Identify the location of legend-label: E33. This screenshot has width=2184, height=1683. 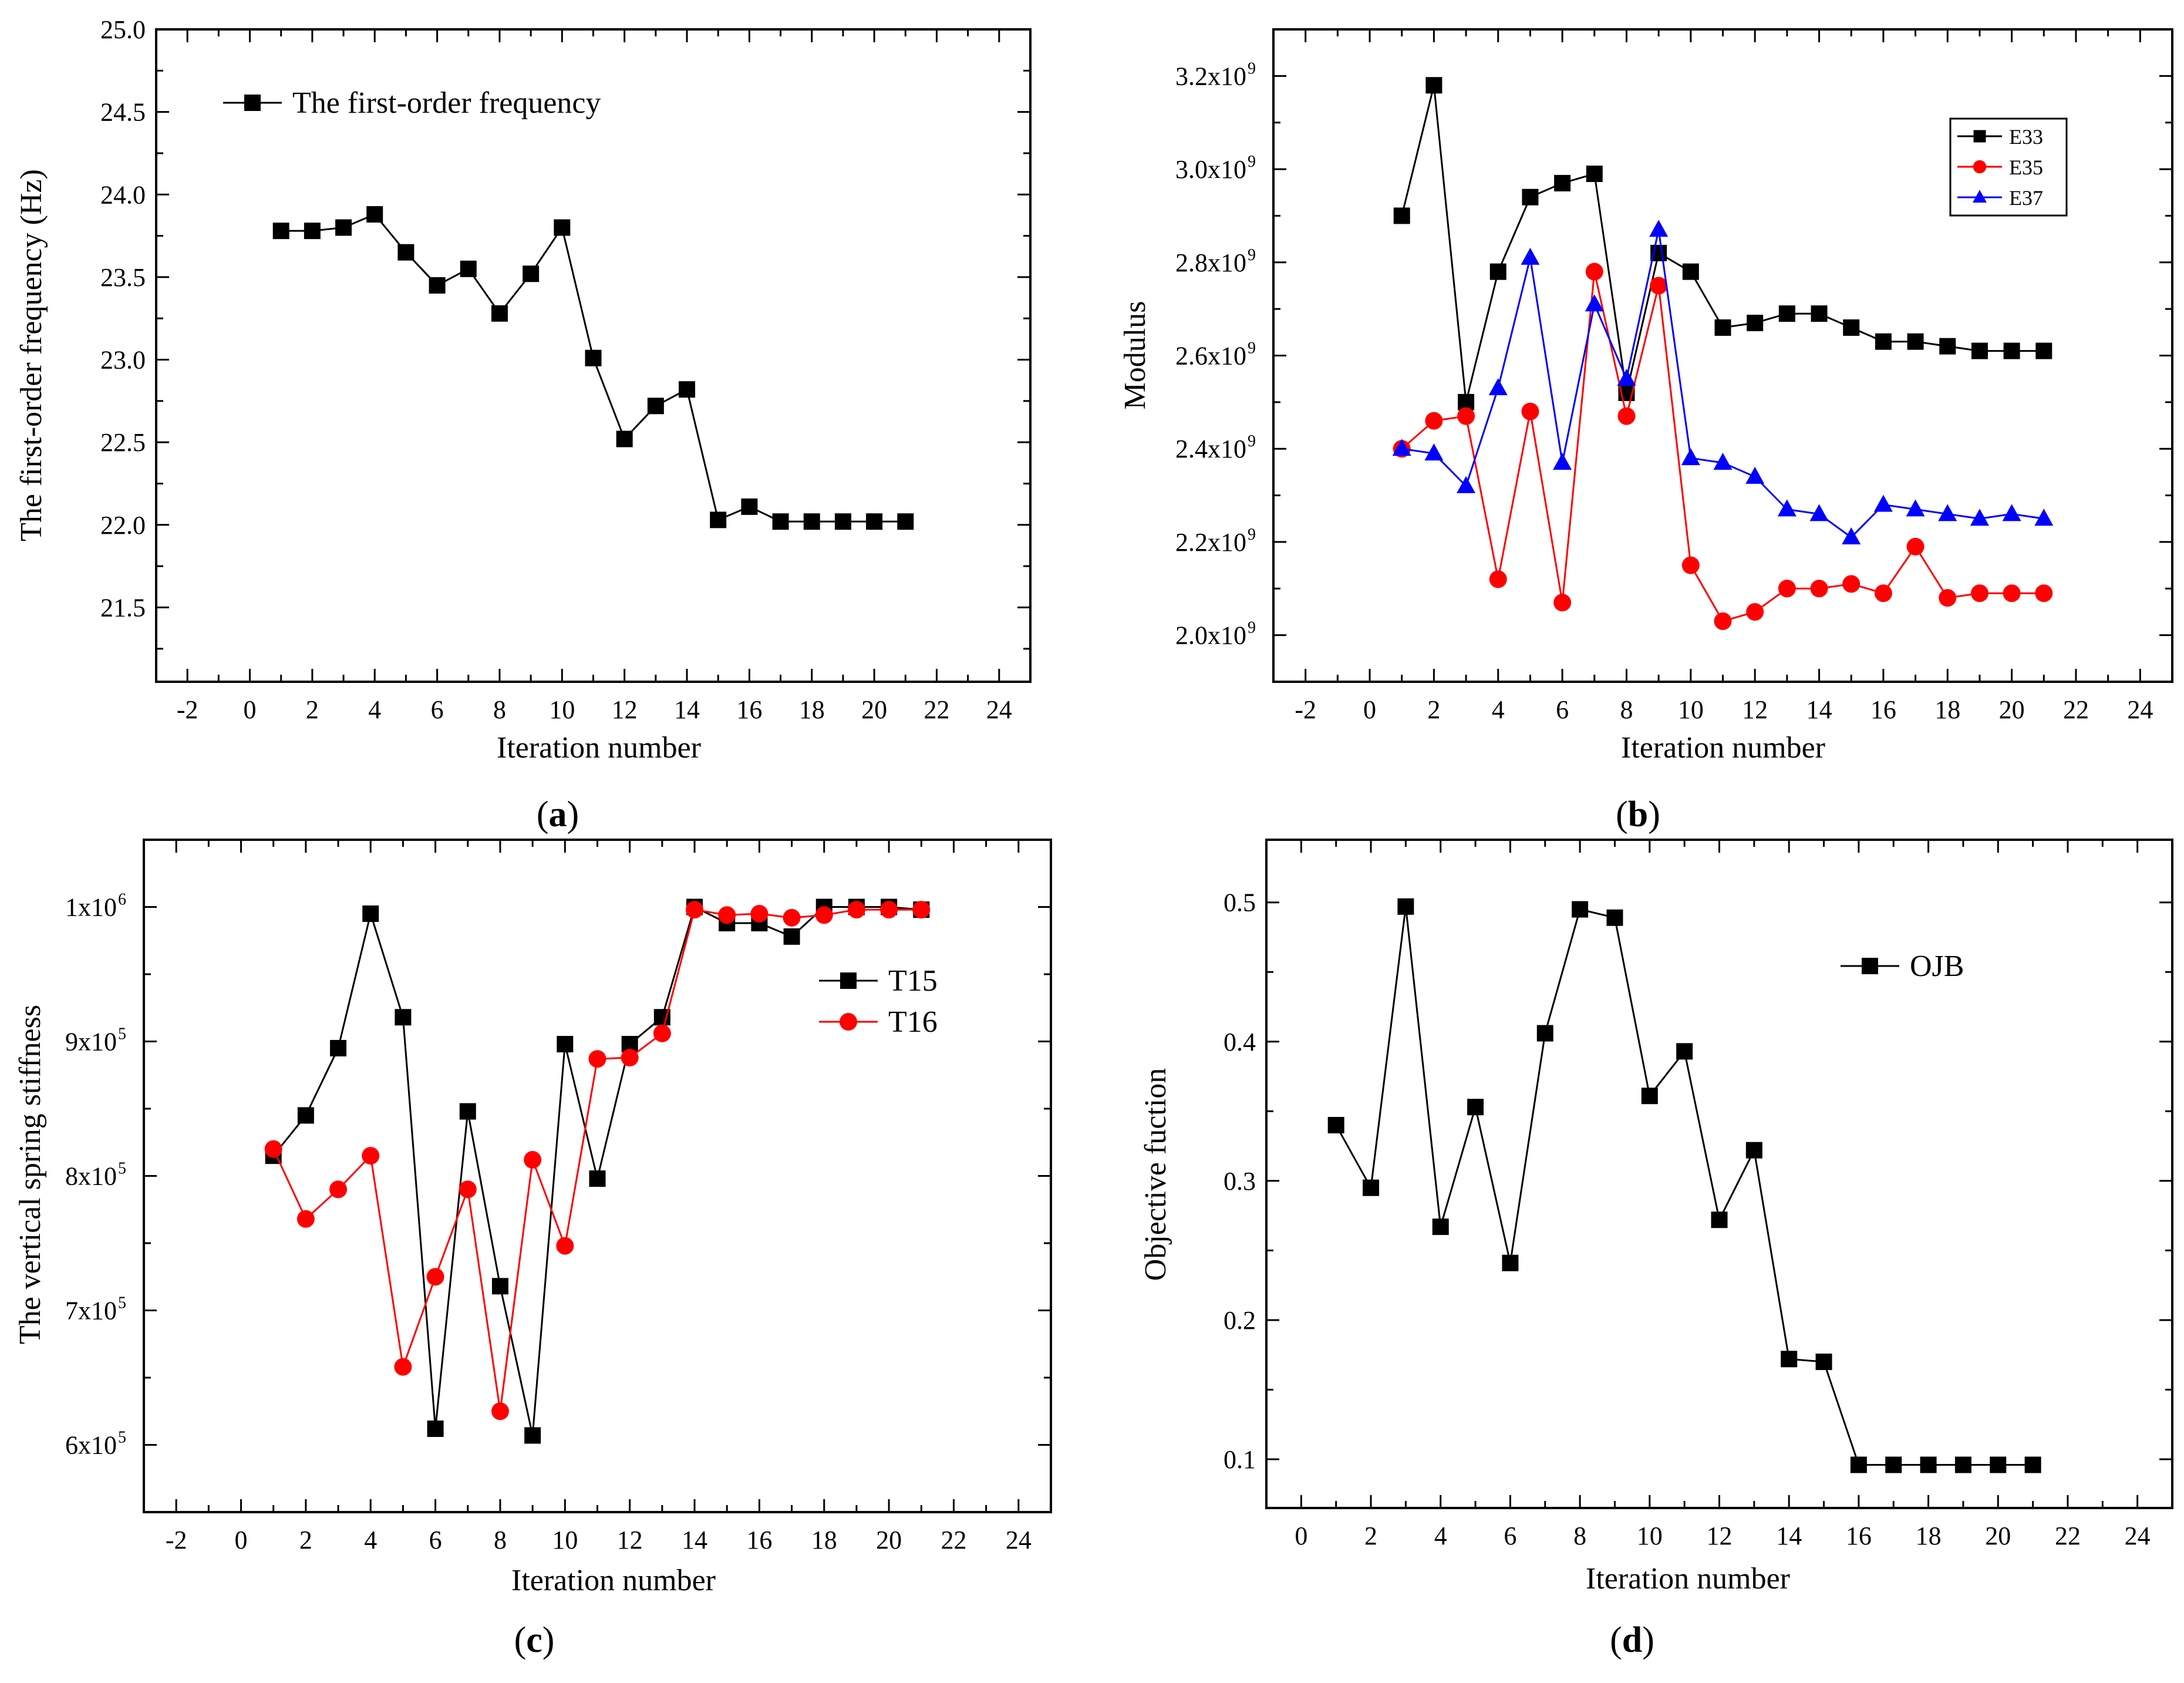
(2026, 137).